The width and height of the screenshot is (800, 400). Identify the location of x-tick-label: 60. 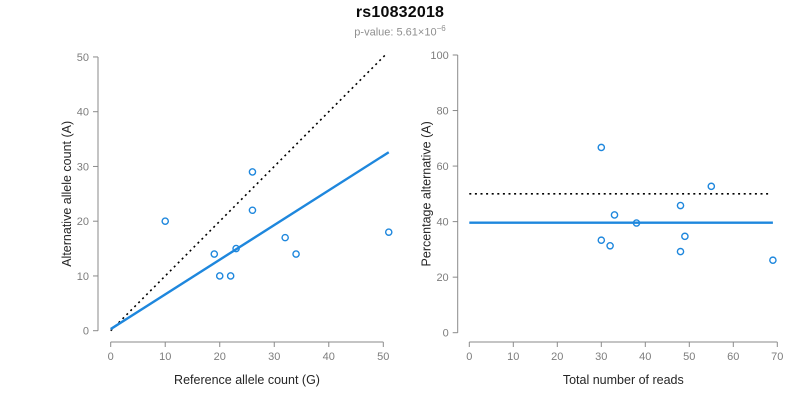
(733, 357).